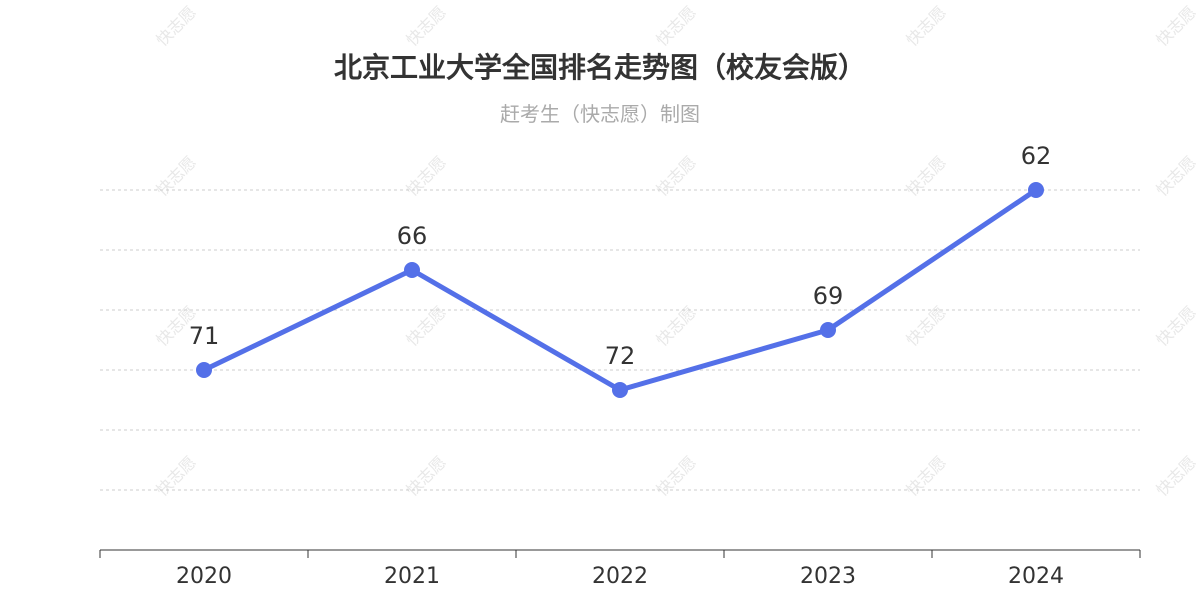 Image resolution: width=1200 pixels, height=600 pixels. What do you see at coordinates (1036, 576) in the screenshot?
I see `x-tick-label: 2024` at bounding box center [1036, 576].